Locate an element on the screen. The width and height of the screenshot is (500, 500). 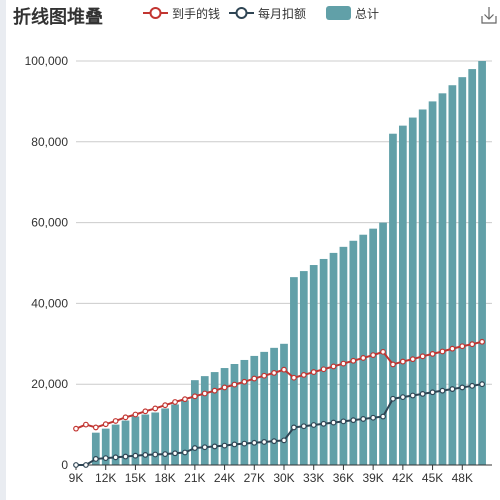
legend-item-net-pay: 到手的钱 is located at coordinates (181, 13).